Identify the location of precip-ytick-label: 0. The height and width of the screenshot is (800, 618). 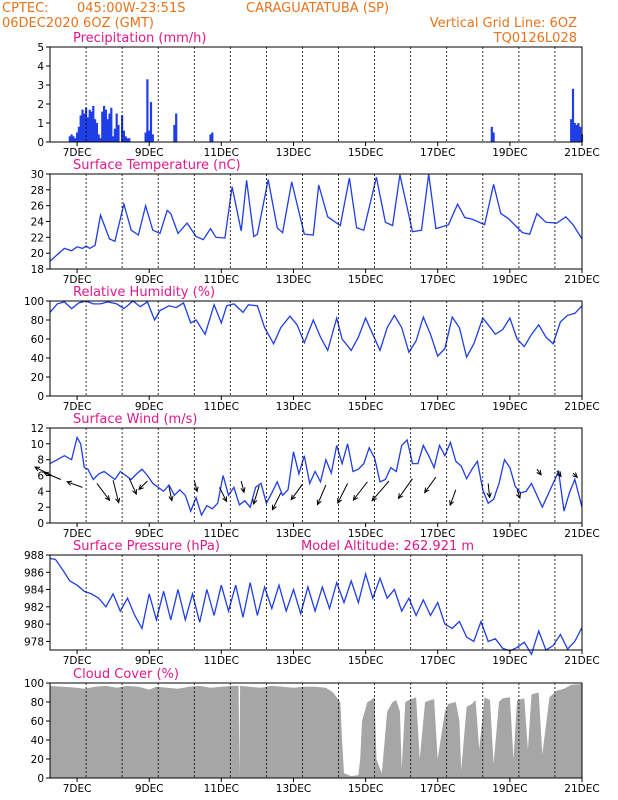
(40, 143).